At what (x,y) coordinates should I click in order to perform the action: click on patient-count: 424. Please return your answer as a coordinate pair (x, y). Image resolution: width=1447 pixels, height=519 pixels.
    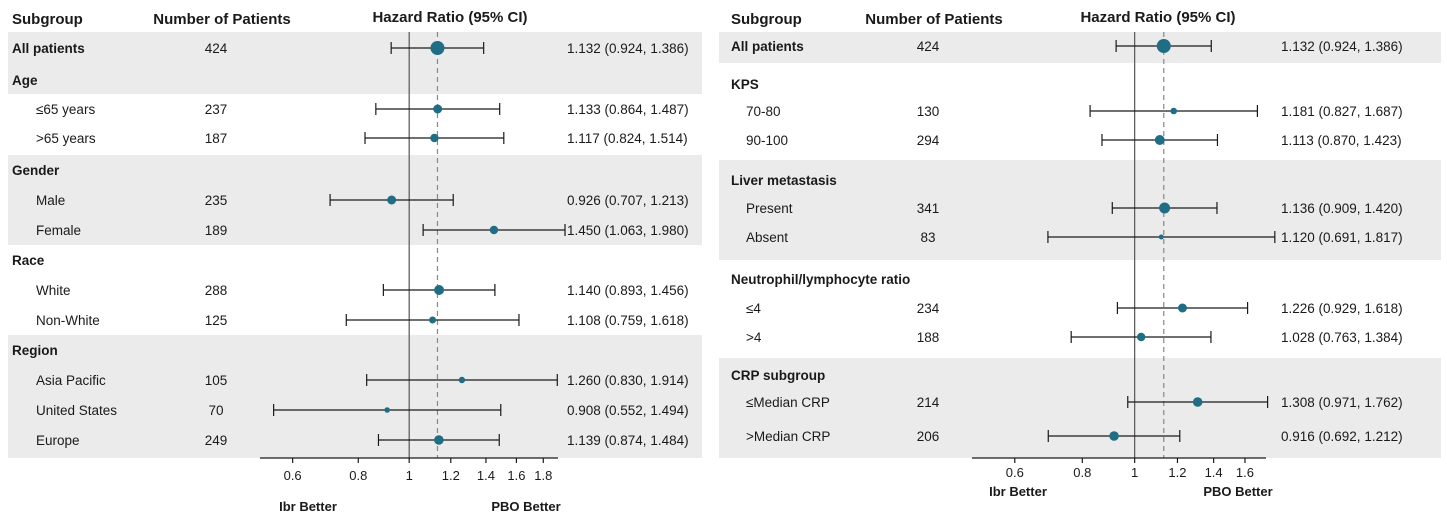
    Looking at the image, I should click on (216, 48).